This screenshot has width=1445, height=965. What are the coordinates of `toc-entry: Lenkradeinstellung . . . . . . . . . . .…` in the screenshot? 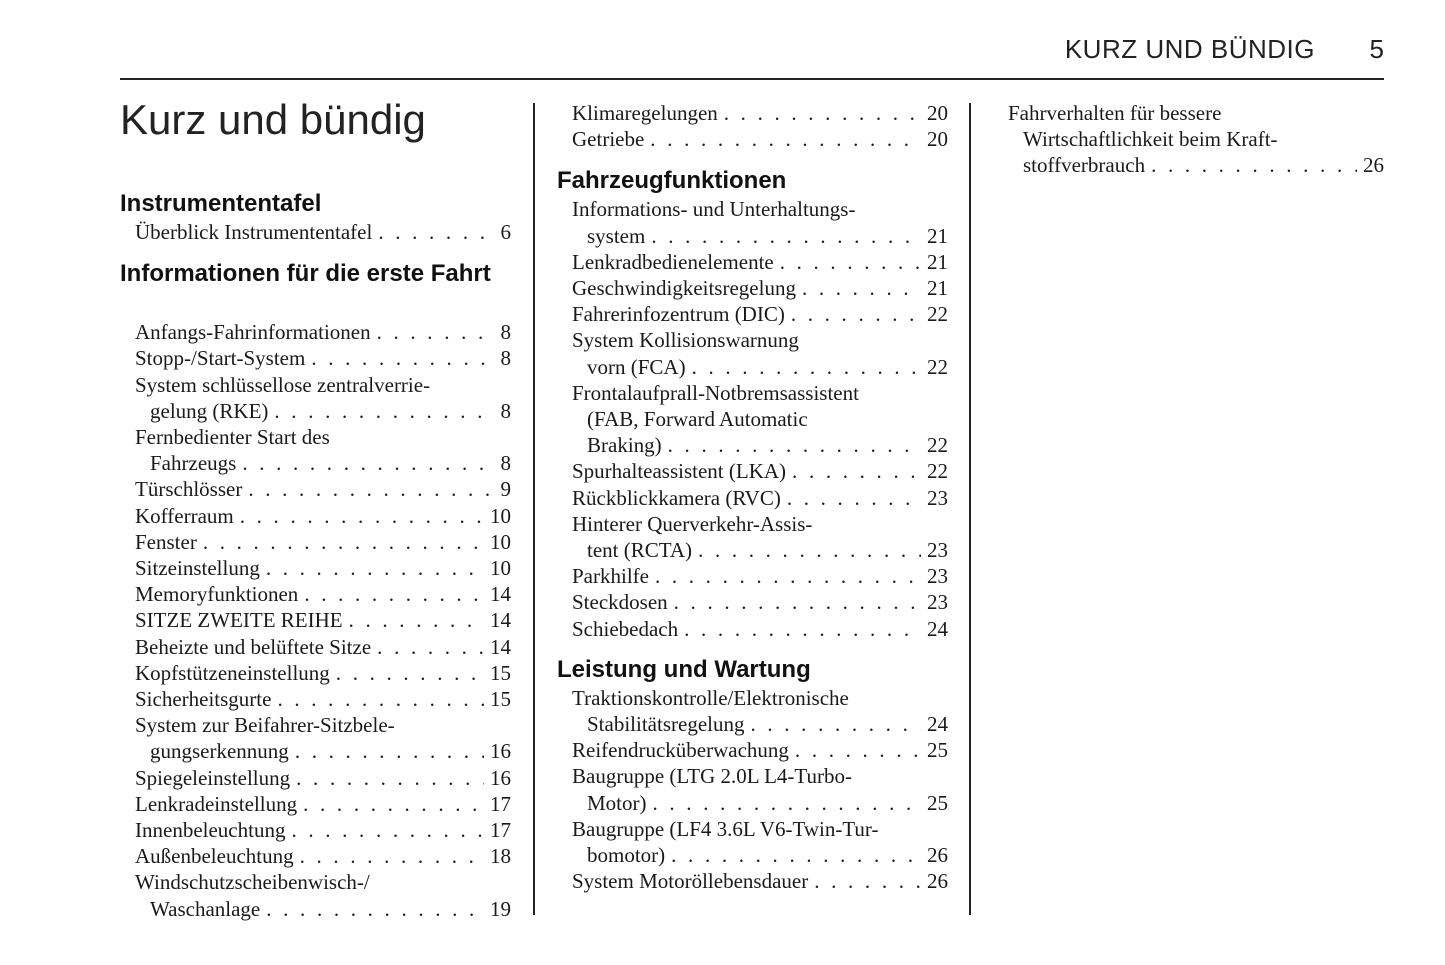 It's located at (315, 804).